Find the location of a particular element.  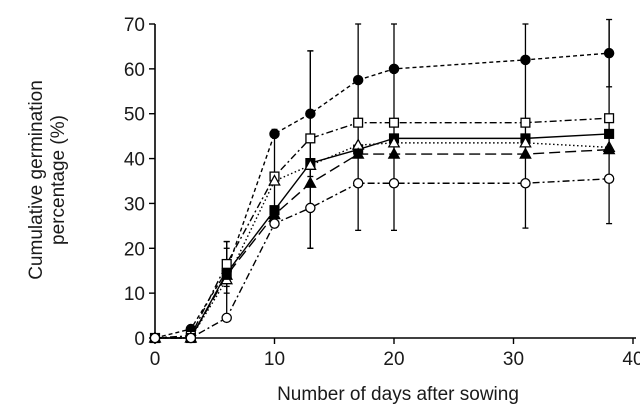

data-point-filled-square is located at coordinates (609, 133).